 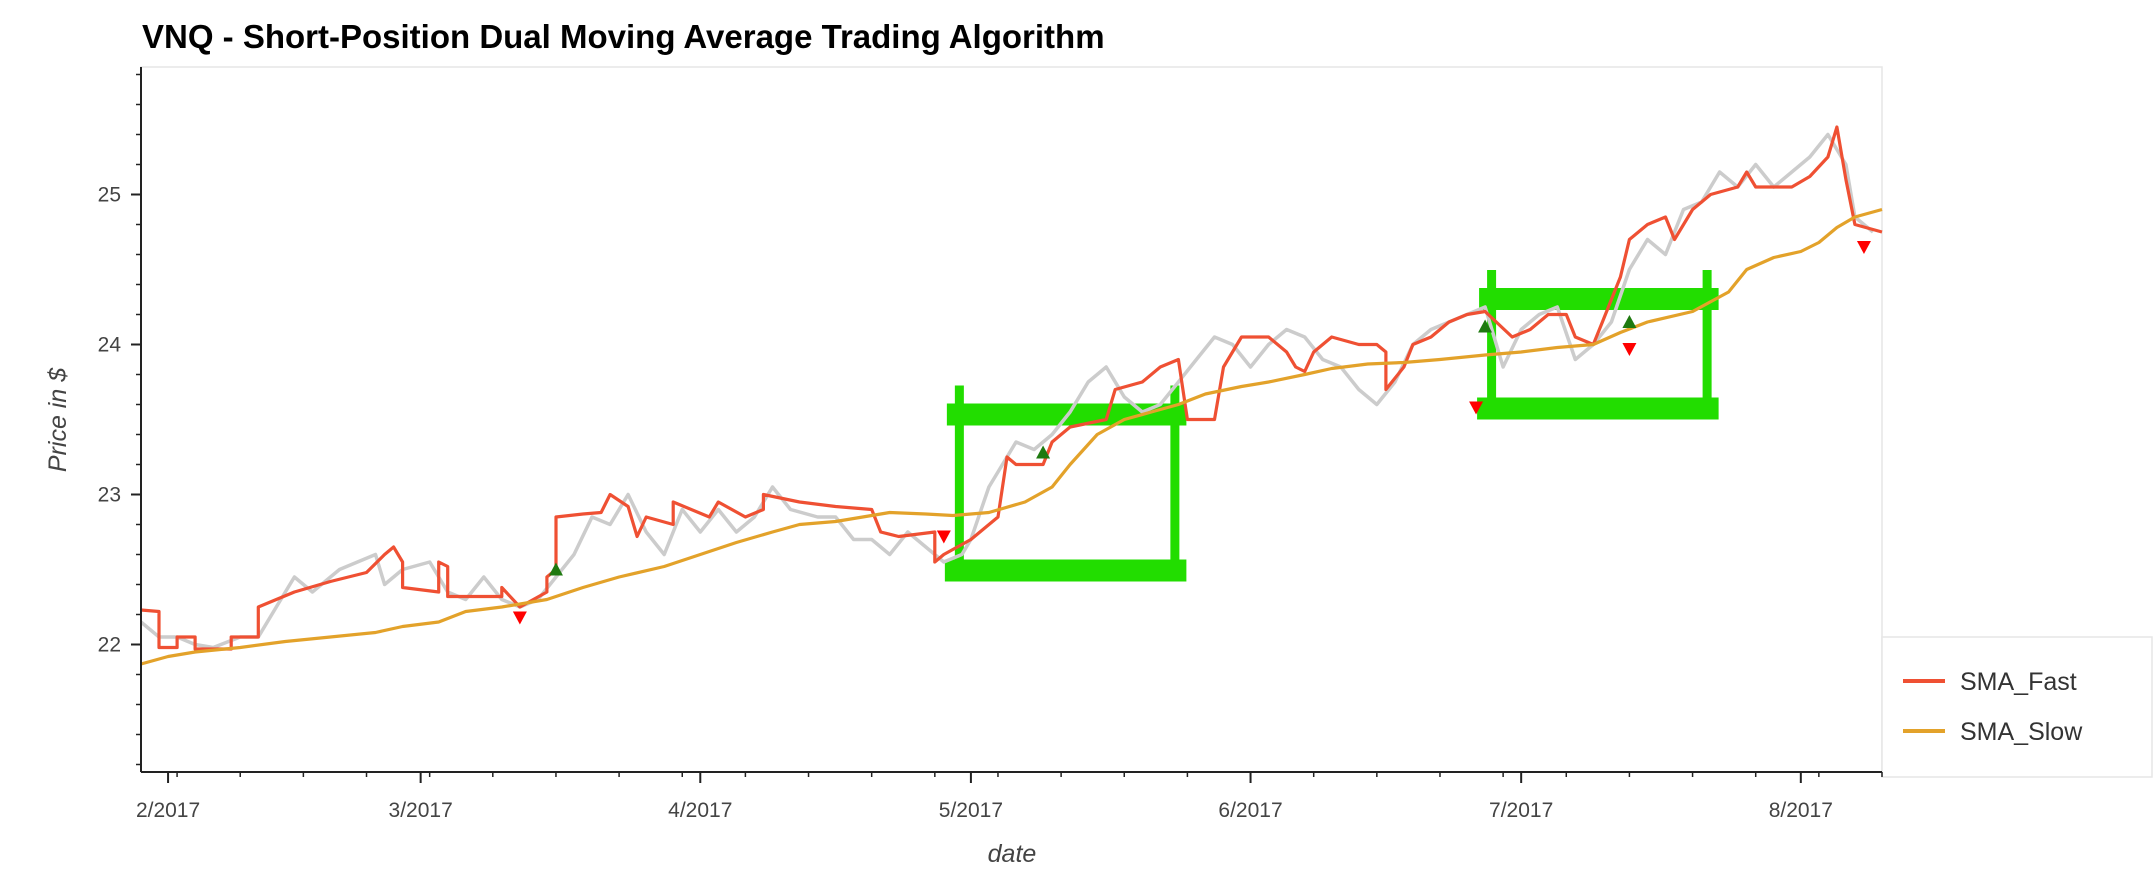 What do you see at coordinates (1521, 810) in the screenshot?
I see `x-tick-label: 7/2017` at bounding box center [1521, 810].